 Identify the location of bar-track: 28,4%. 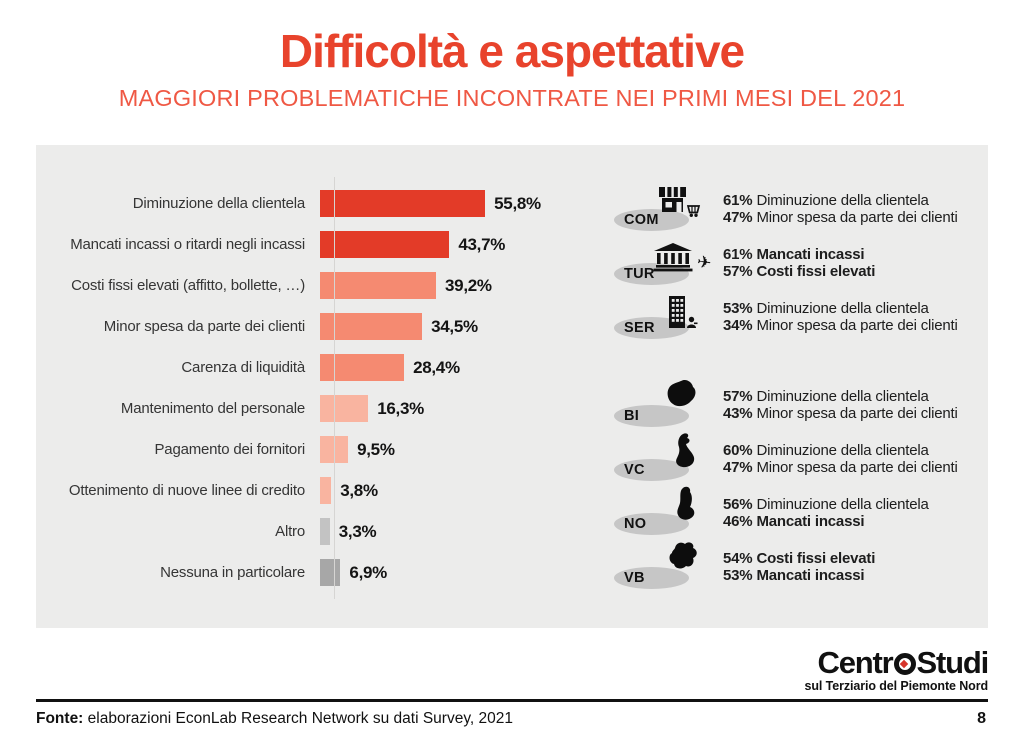
(470, 367).